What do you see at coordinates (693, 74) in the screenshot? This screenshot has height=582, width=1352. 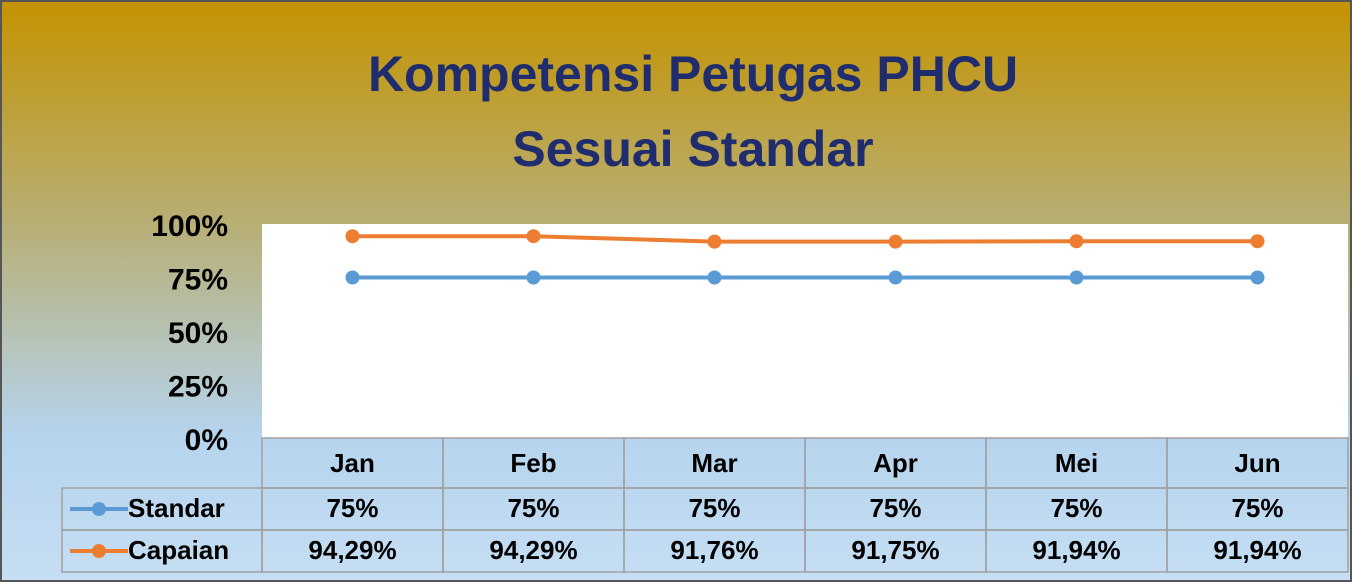 I see `chart-title: Kompetensi Petugas PHCU` at bounding box center [693, 74].